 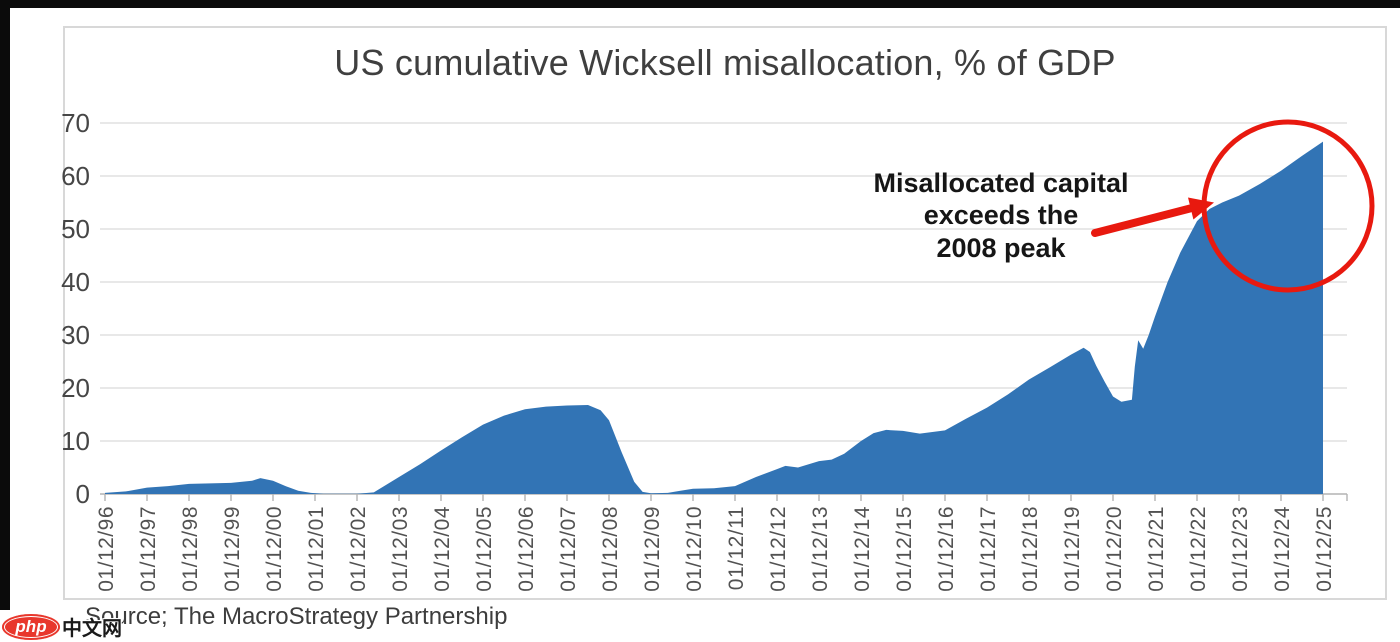 I want to click on svg-text: 40, so click(x=75, y=282).